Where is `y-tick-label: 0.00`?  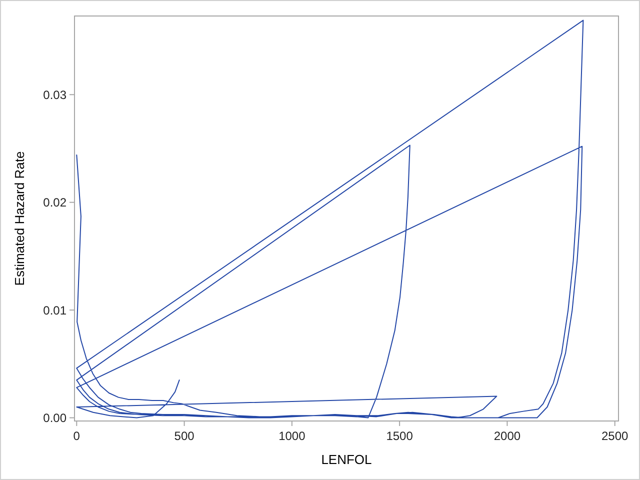 y-tick-label: 0.00 is located at coordinates (55, 417).